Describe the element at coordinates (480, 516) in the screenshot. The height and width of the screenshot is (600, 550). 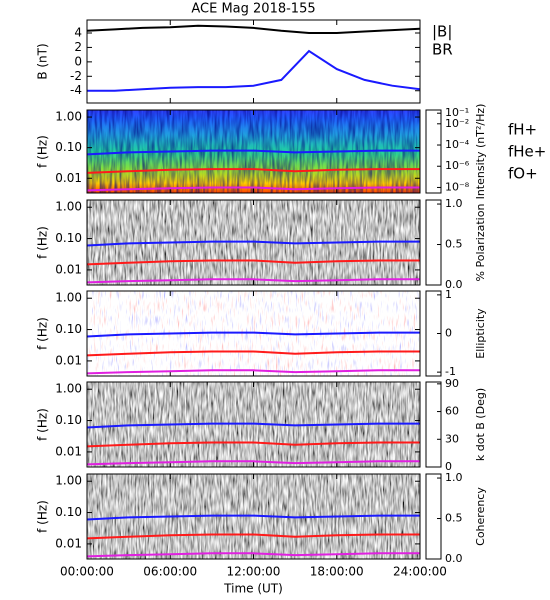
I see `colorbar-label: Coherency` at that location.